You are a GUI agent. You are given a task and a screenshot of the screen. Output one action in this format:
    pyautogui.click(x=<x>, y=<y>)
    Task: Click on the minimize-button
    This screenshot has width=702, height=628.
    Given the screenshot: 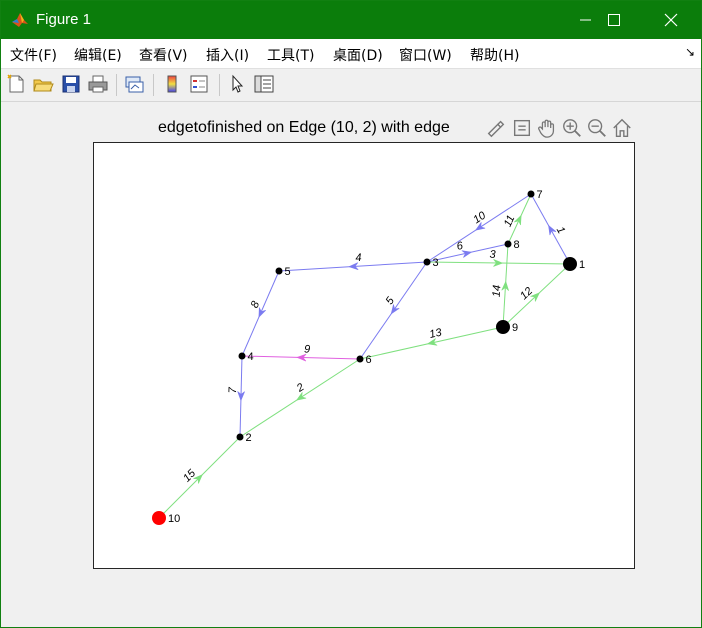 What is the action you would take?
    pyautogui.click(x=586, y=20)
    